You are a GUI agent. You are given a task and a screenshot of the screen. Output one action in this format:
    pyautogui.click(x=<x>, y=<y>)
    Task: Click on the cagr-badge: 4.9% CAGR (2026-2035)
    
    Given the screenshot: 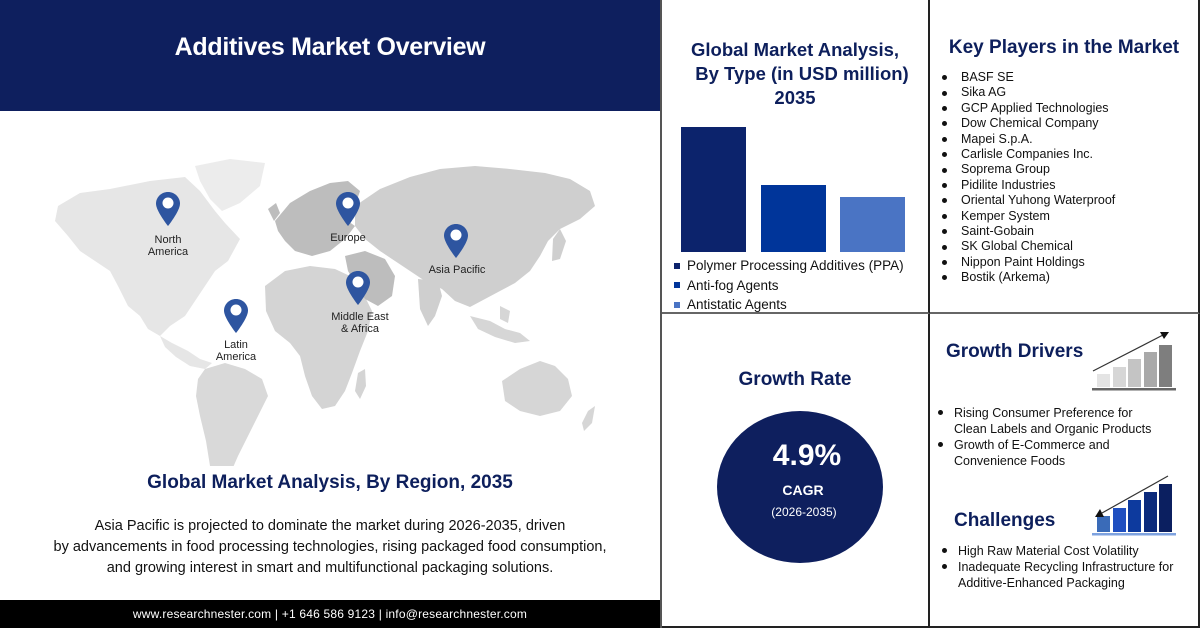 What is the action you would take?
    pyautogui.click(x=800, y=487)
    